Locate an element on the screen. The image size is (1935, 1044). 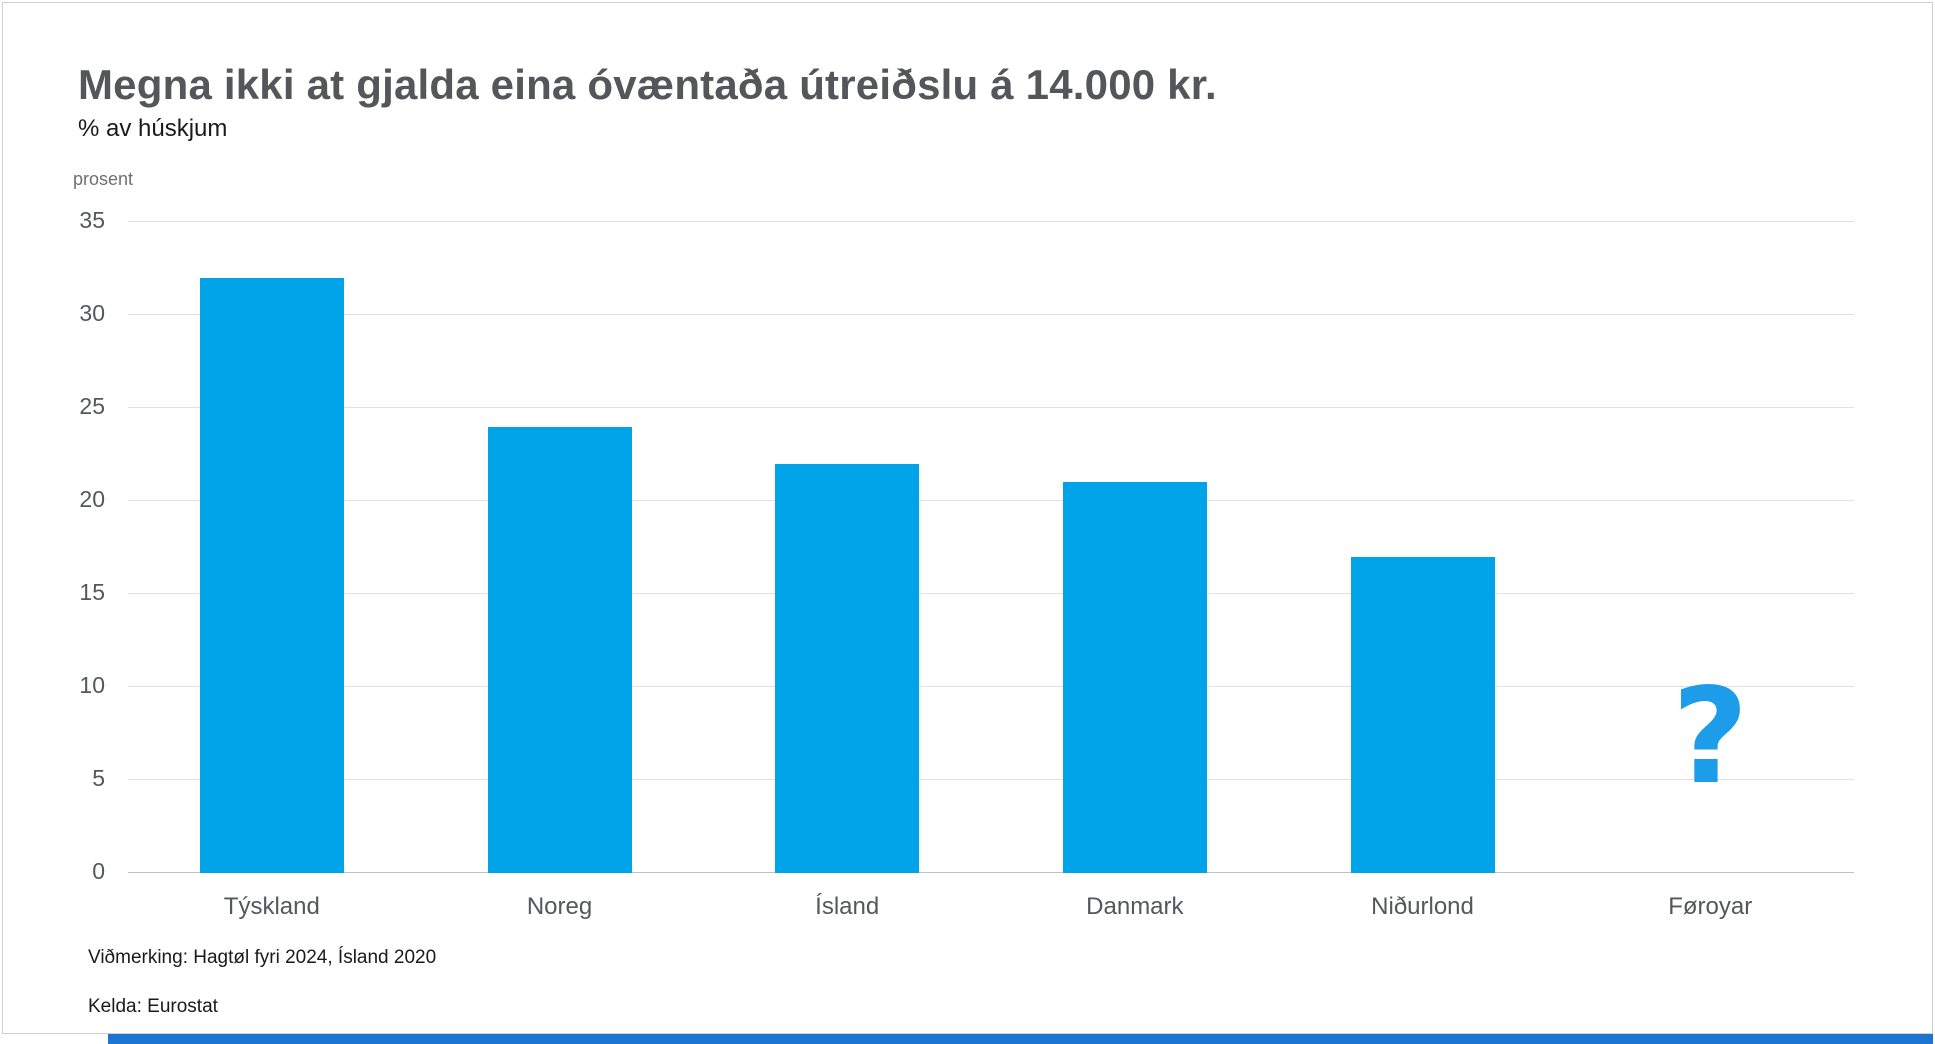
x-axis-category-label: Føroyar is located at coordinates (1710, 906).